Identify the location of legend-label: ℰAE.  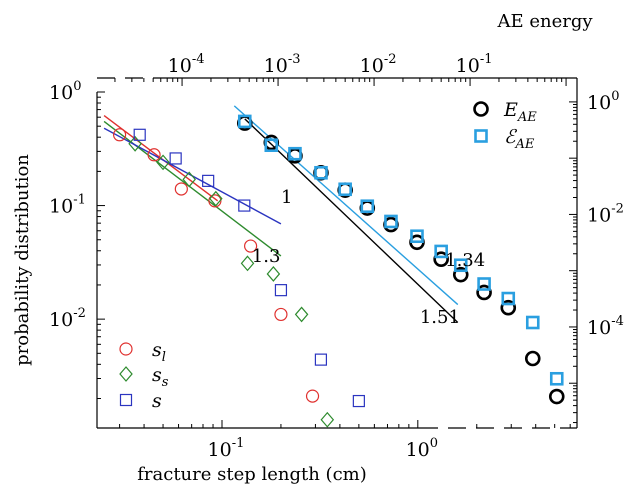
(519, 139).